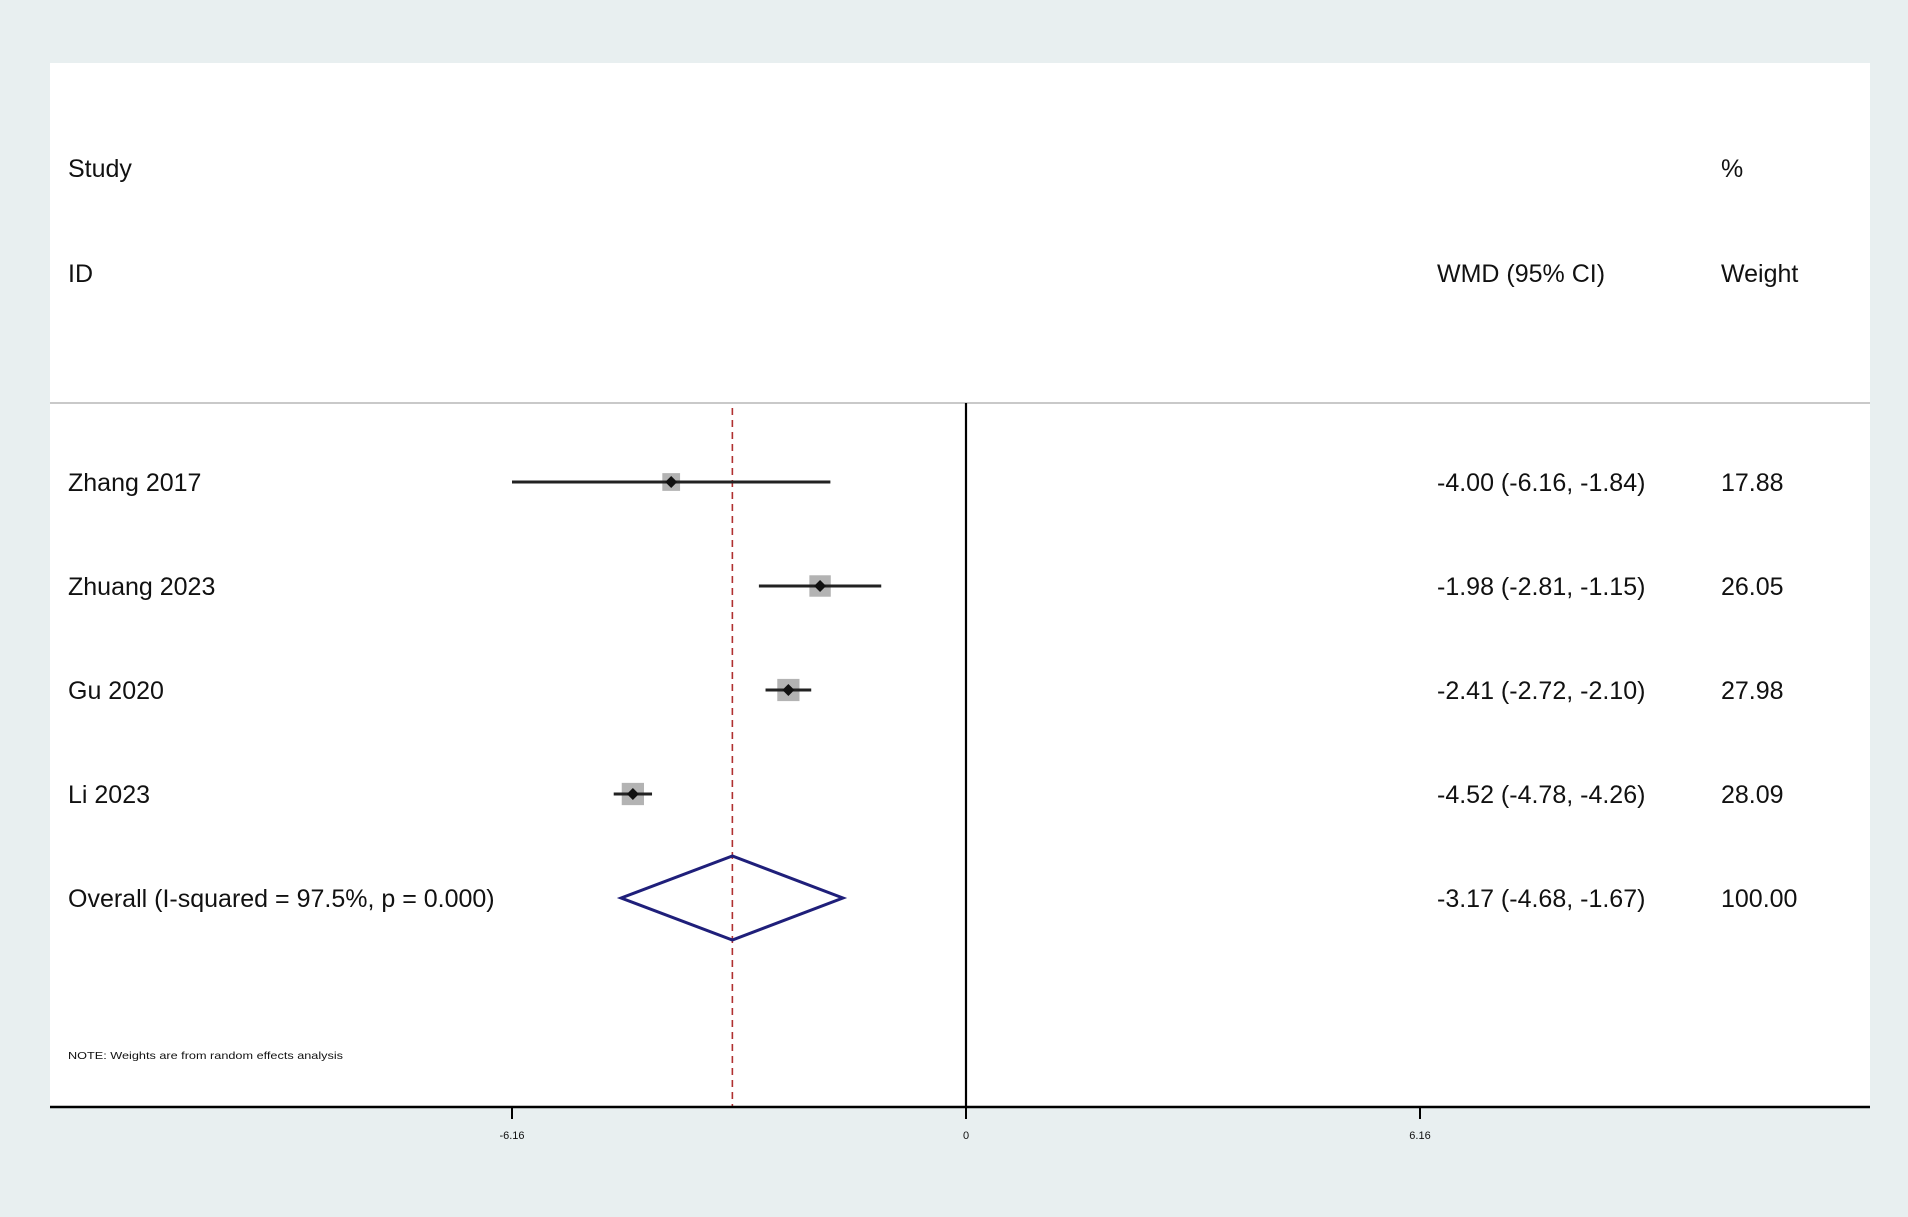 This screenshot has width=1908, height=1217. I want to click on overall-diamond, so click(732, 898).